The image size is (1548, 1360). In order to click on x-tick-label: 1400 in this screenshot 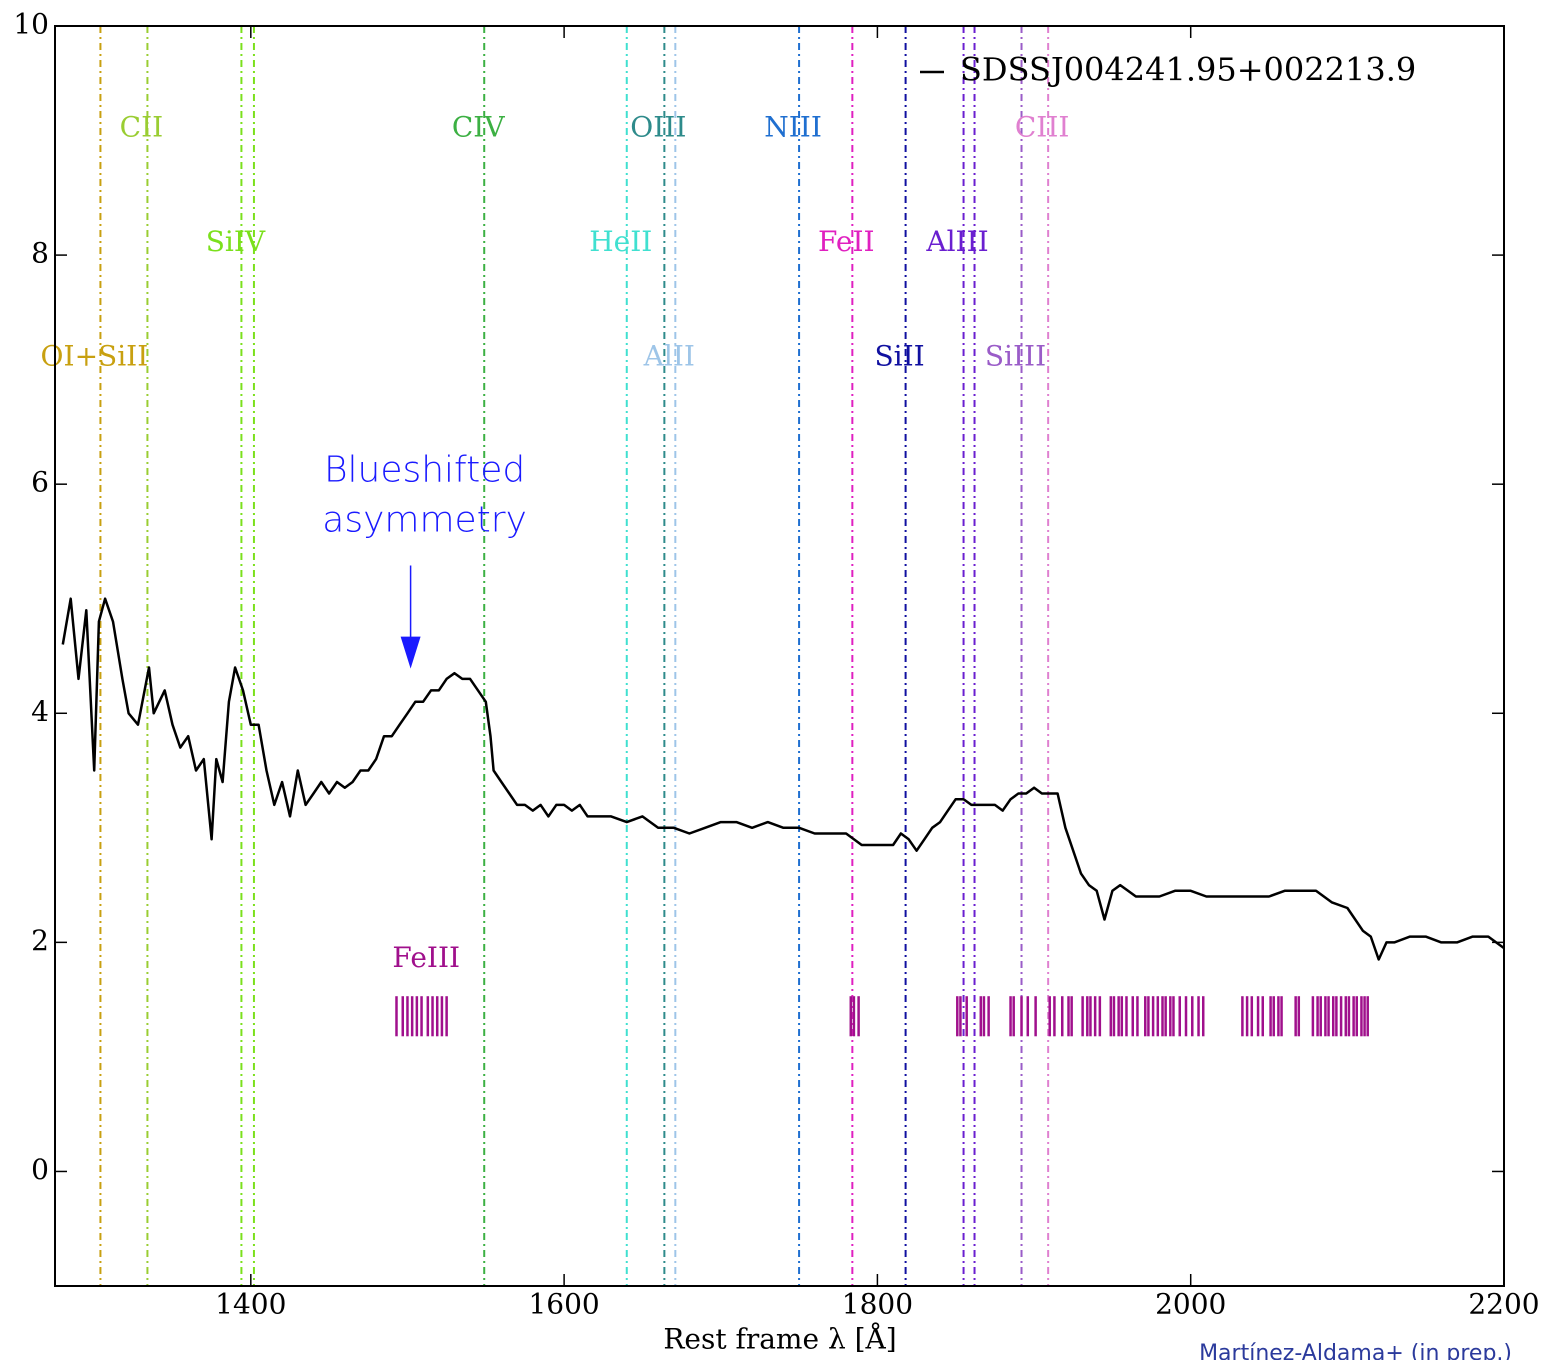, I will do `click(250, 1304)`.